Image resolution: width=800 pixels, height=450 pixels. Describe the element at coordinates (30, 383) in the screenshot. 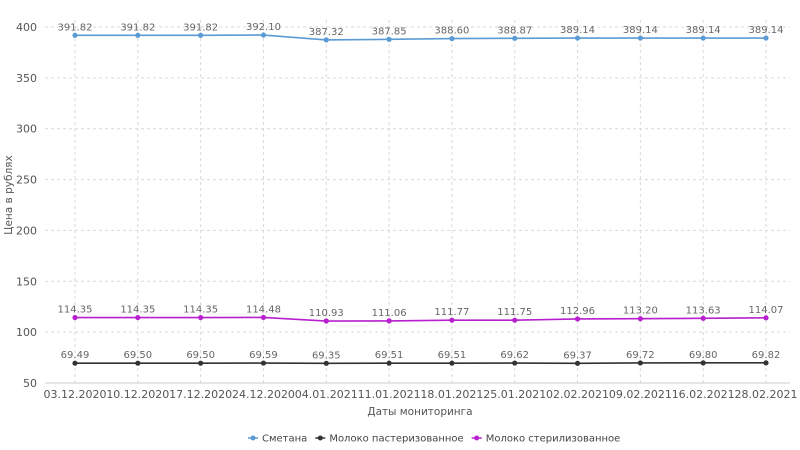

I see `y-tick-label: 50` at that location.